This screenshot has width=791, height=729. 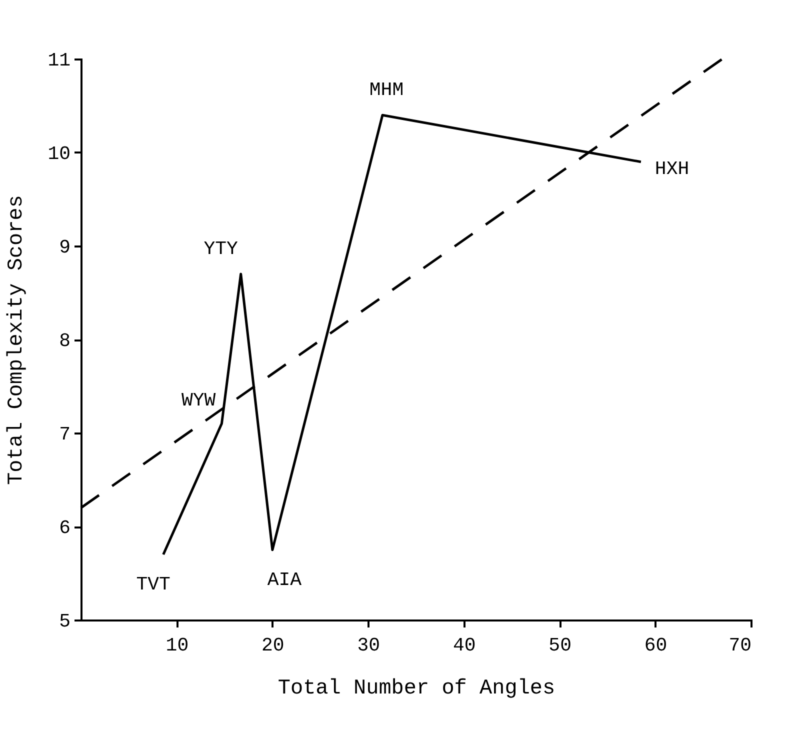 I want to click on x-tick-label: 60, so click(x=656, y=645).